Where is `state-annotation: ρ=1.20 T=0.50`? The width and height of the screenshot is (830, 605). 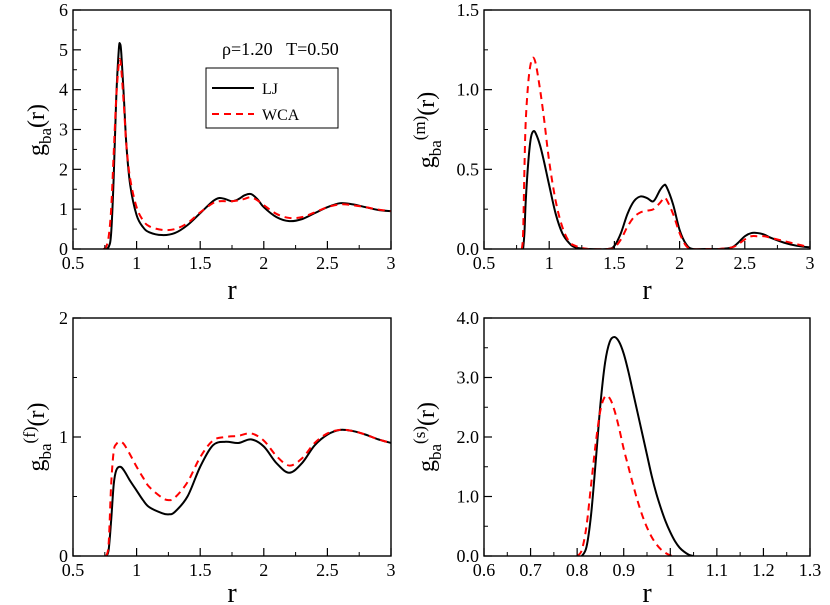
state-annotation: ρ=1.20 T=0.50 is located at coordinates (280, 49).